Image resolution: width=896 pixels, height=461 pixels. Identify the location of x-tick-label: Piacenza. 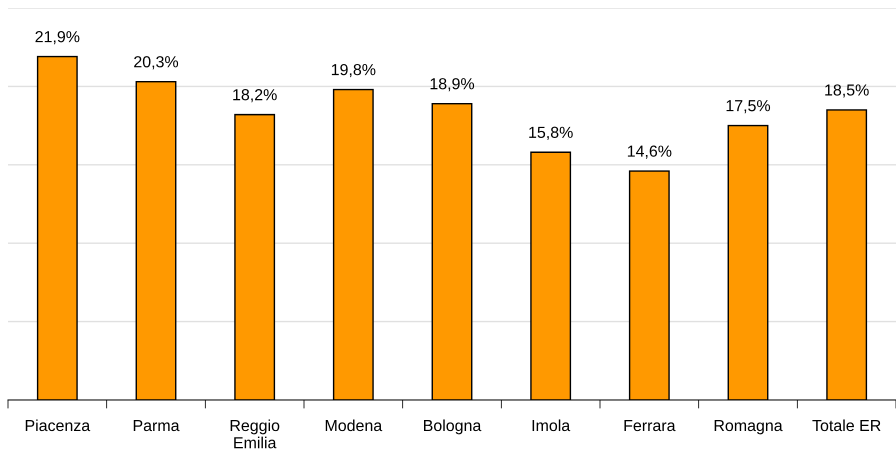
(58, 425).